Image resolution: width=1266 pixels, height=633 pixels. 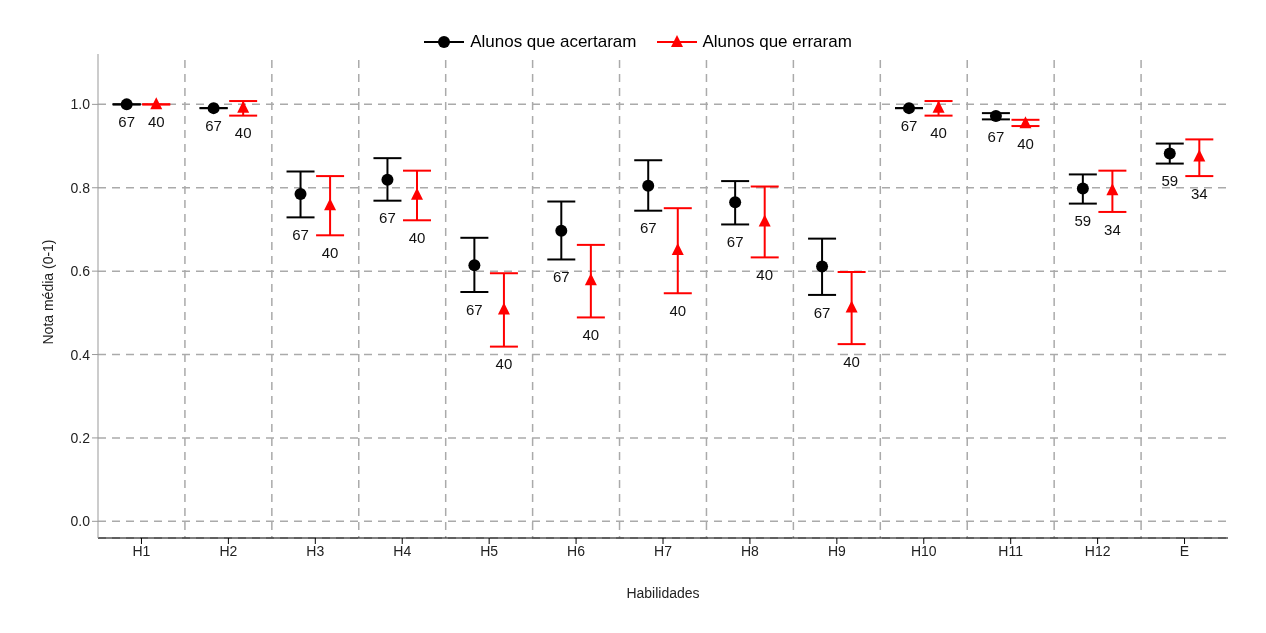 What do you see at coordinates (836, 550) in the screenshot?
I see `x-tick-label: H9` at bounding box center [836, 550].